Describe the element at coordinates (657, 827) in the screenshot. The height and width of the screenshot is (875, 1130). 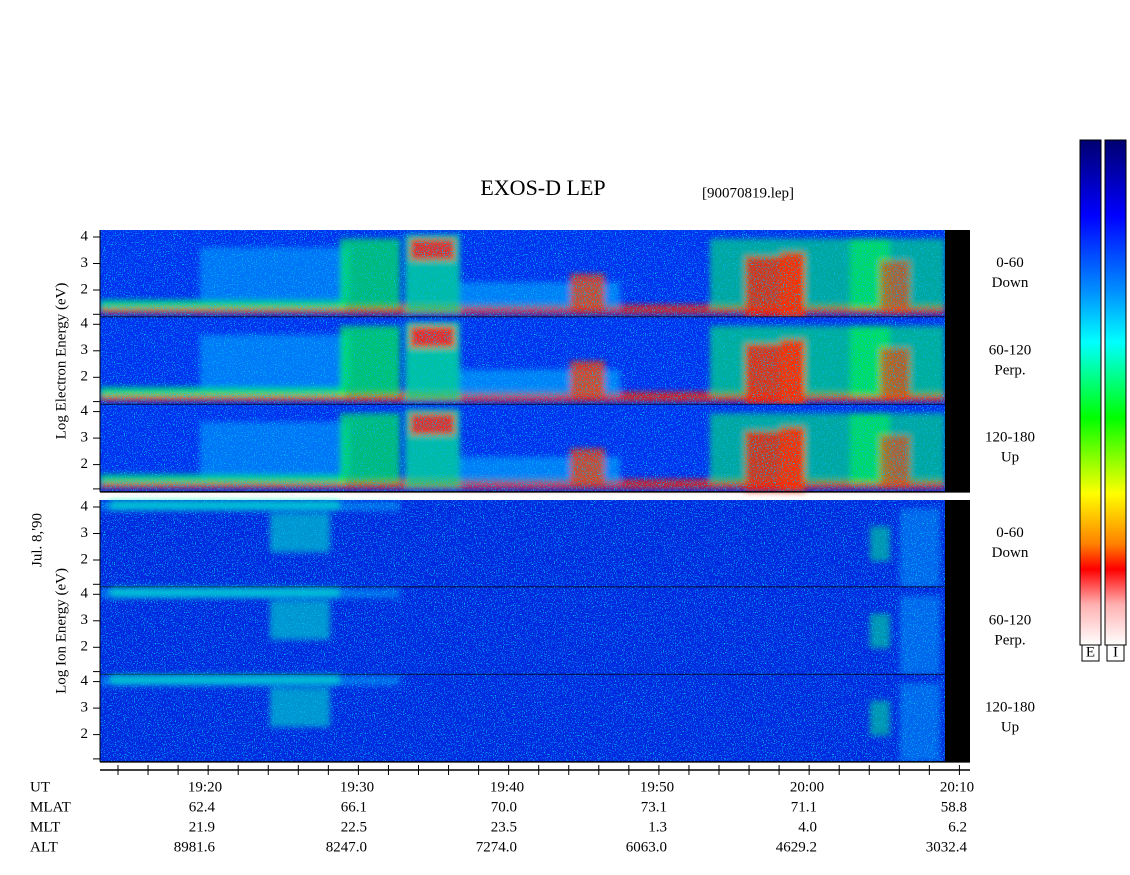
I see `table-value: 1.3` at that location.